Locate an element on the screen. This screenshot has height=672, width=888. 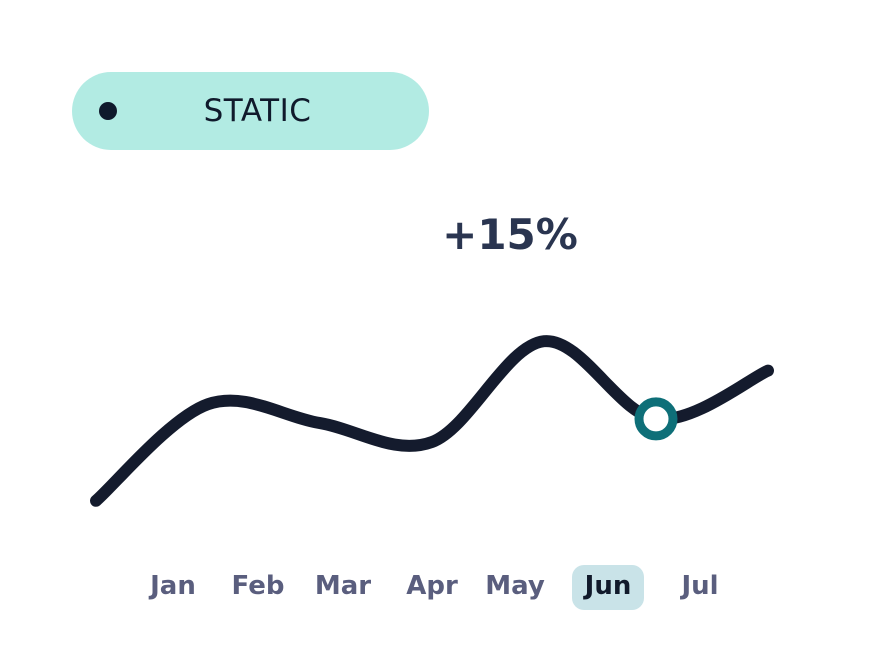
month-label-apr: Apr is located at coordinates (432, 586).